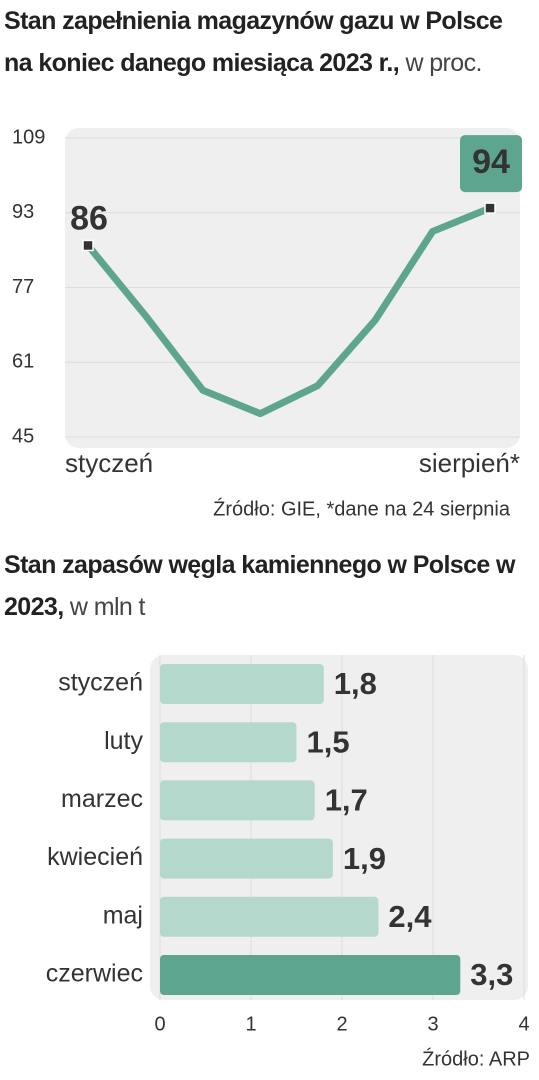 This screenshot has width=539, height=1080. Describe the element at coordinates (469, 463) in the screenshot. I see `x-tick-label: sierpień*` at that location.